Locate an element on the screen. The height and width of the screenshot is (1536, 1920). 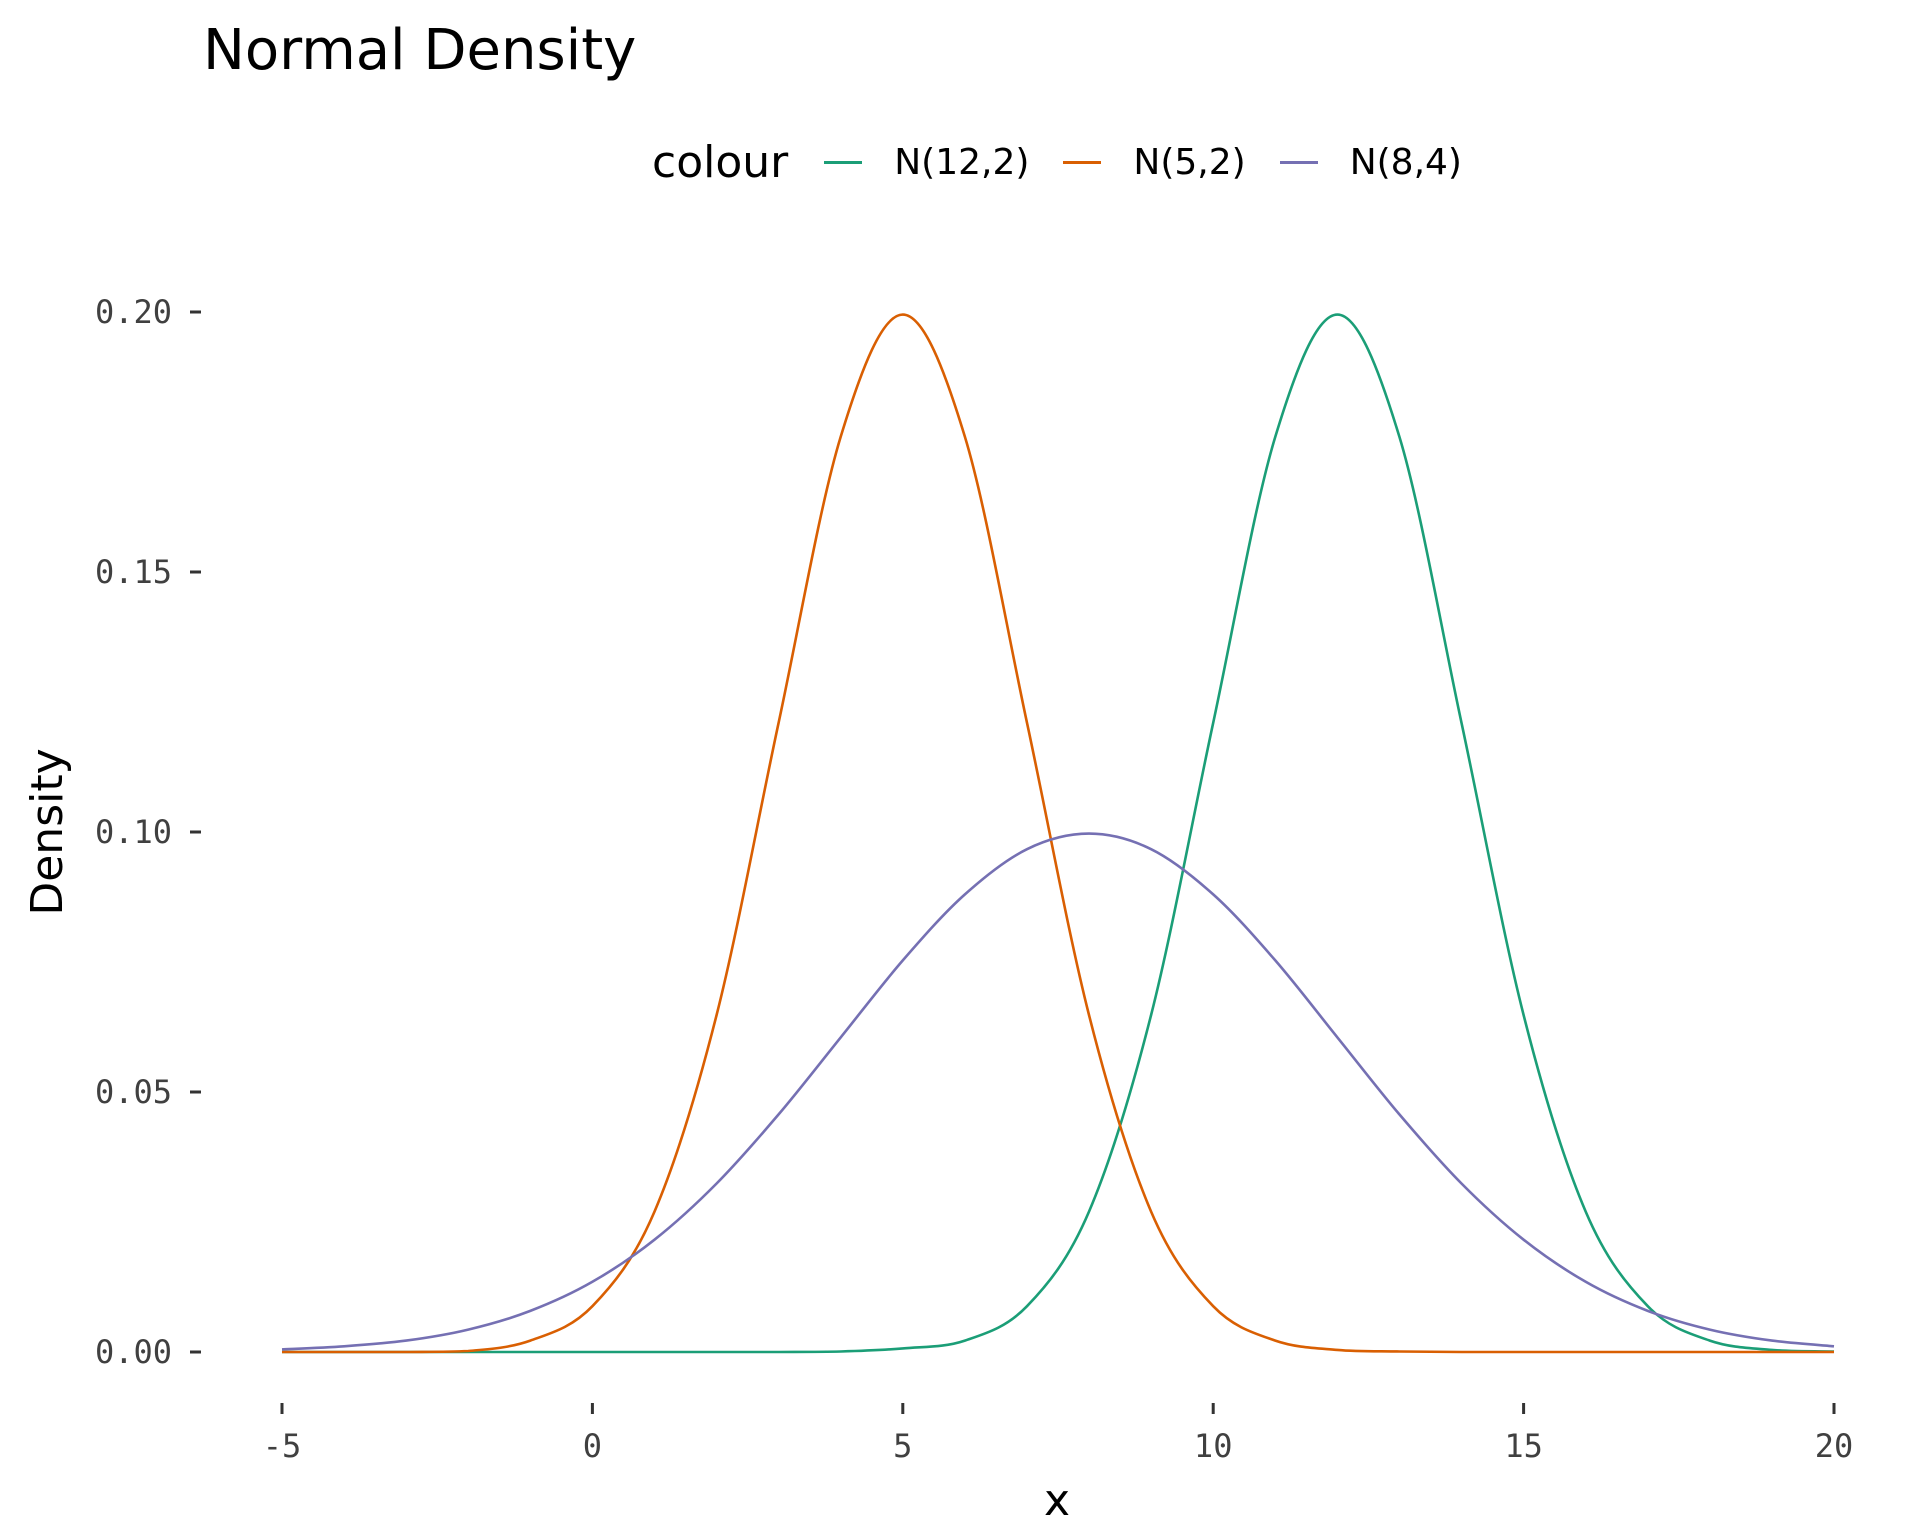
legend-item-n8-4: N(8,4) is located at coordinates (1370, 162).